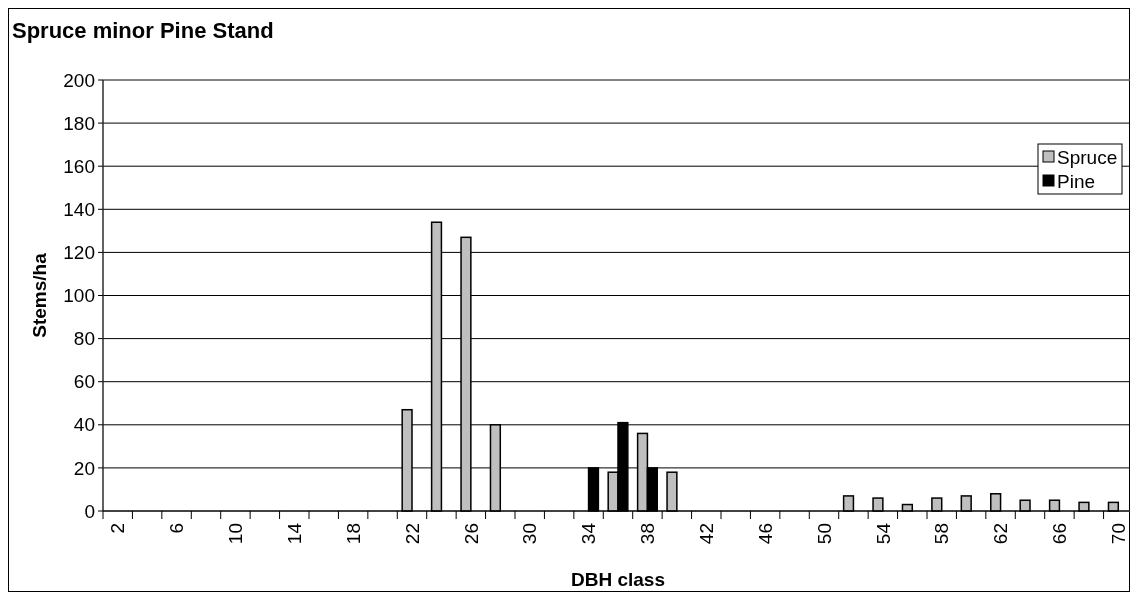  What do you see at coordinates (89, 511) in the screenshot?
I see `y-tick-label: 0` at bounding box center [89, 511].